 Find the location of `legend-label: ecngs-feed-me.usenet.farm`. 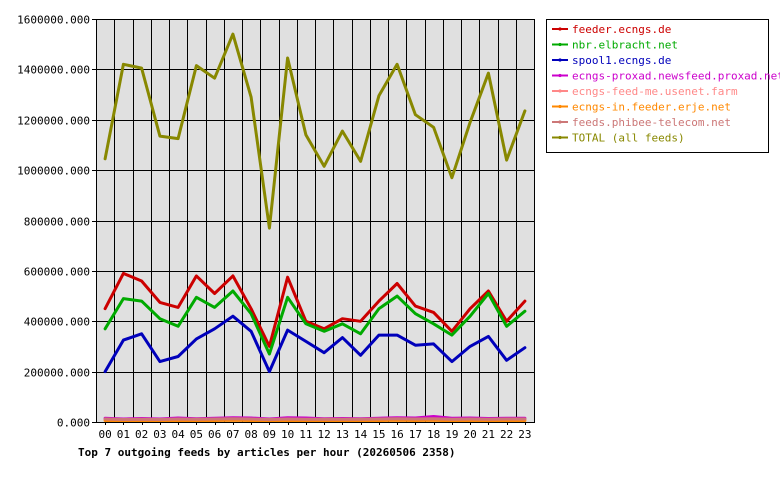

legend-label: ecngs-feed-me.usenet.farm is located at coordinates (655, 91).